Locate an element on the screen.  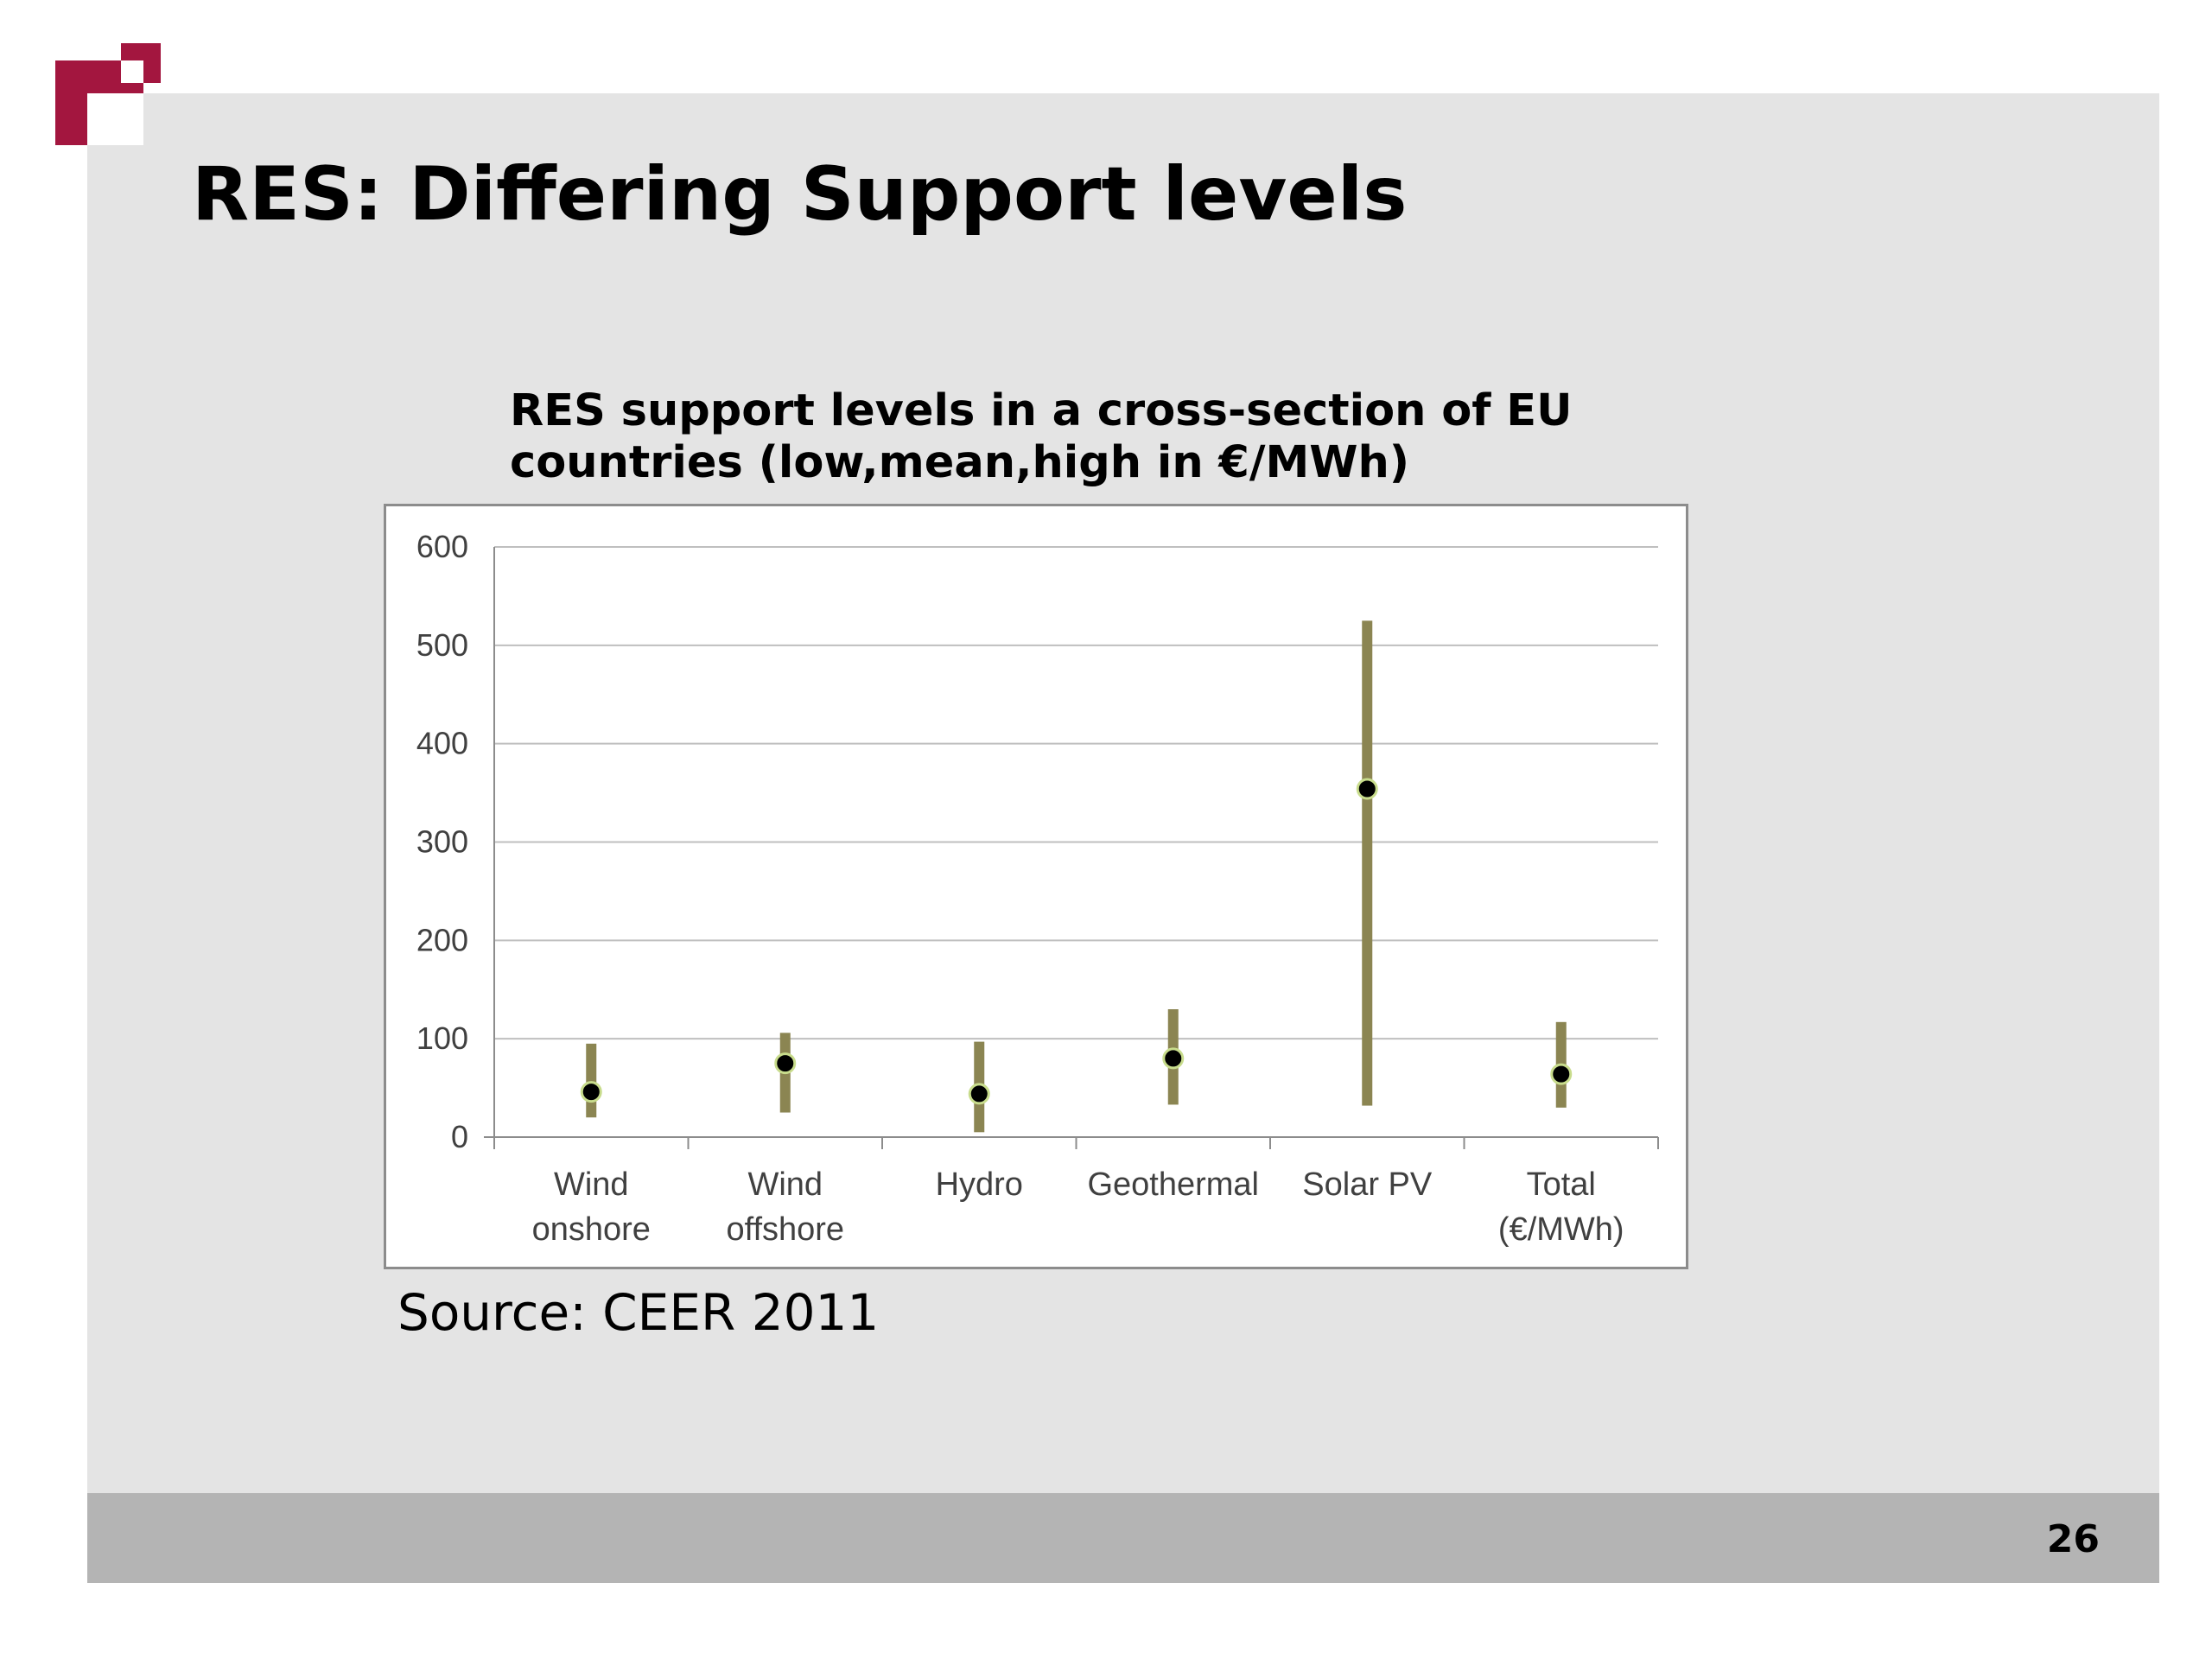
x-category-label: Geothermal is located at coordinates (1173, 1184).